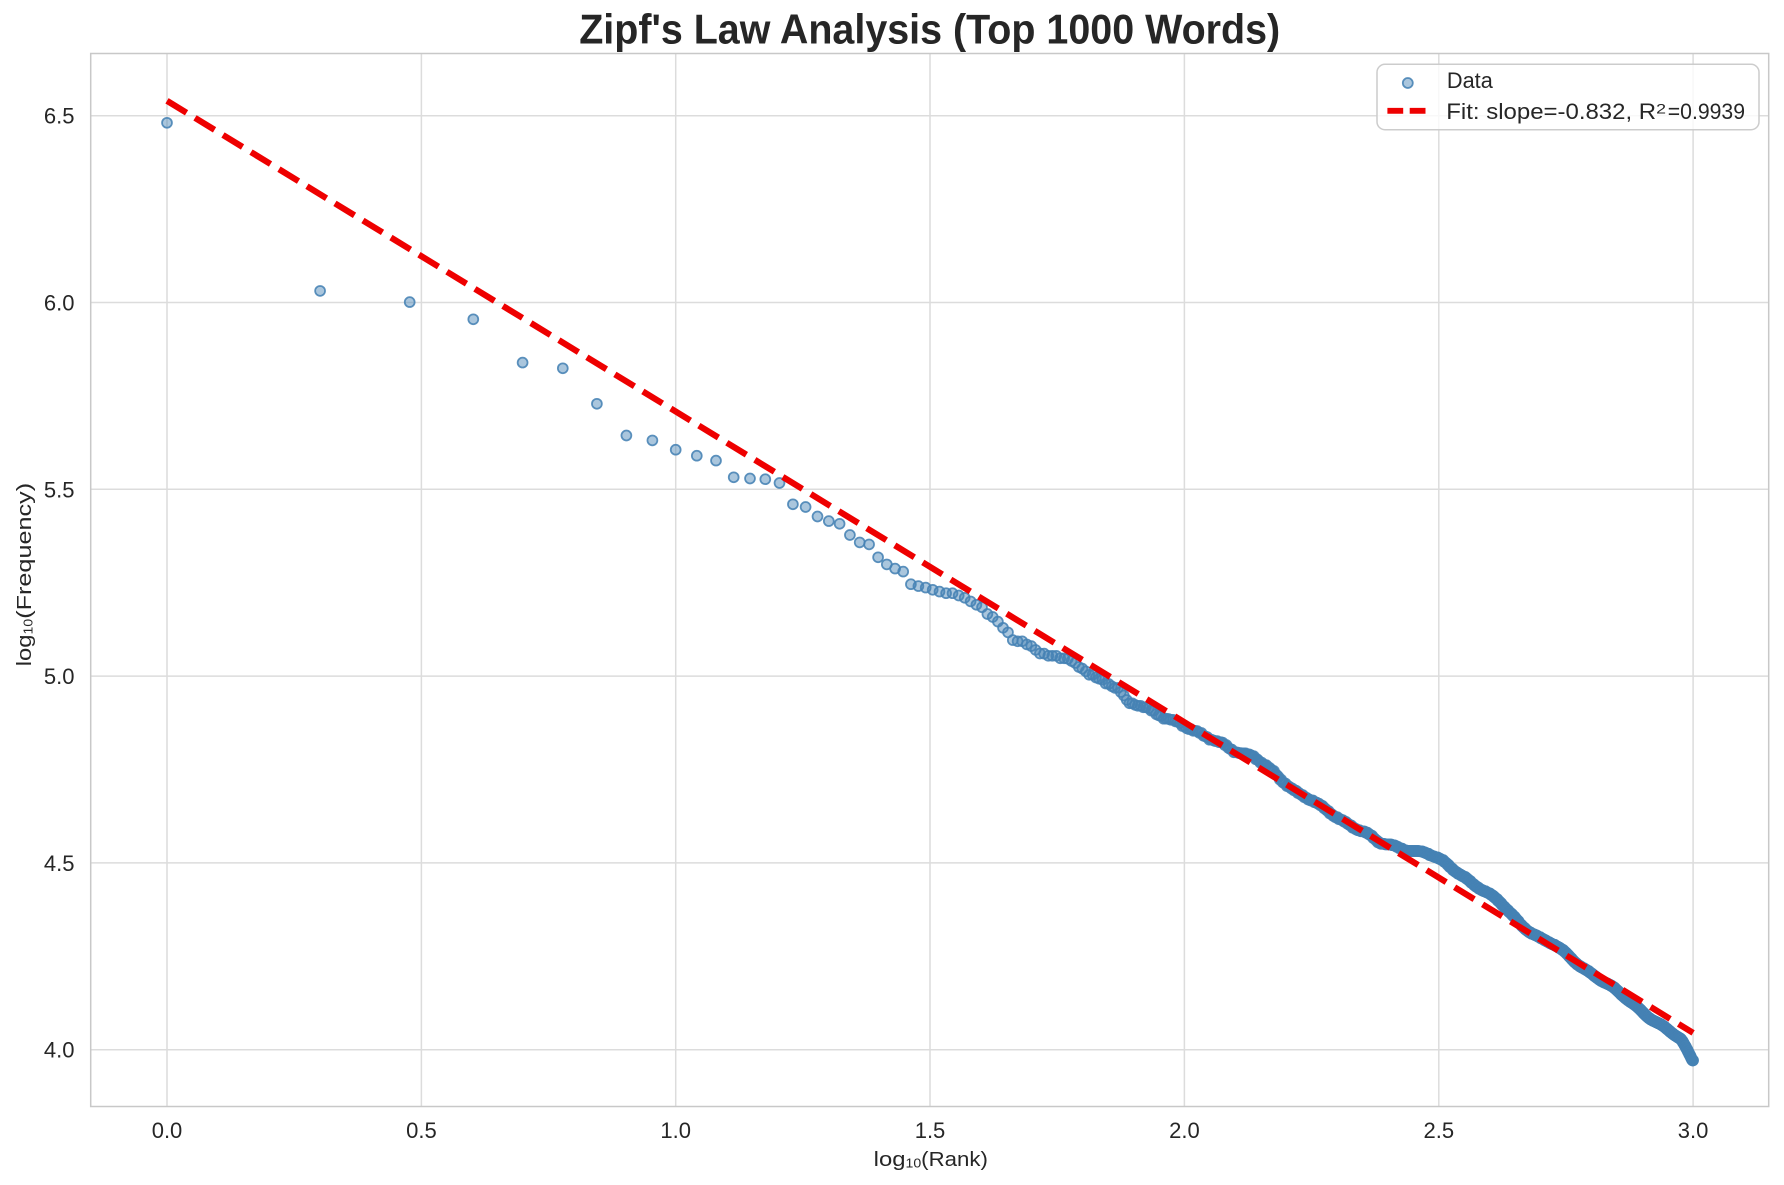  I want to click on svg-text: 0.0, so click(167, 1130).